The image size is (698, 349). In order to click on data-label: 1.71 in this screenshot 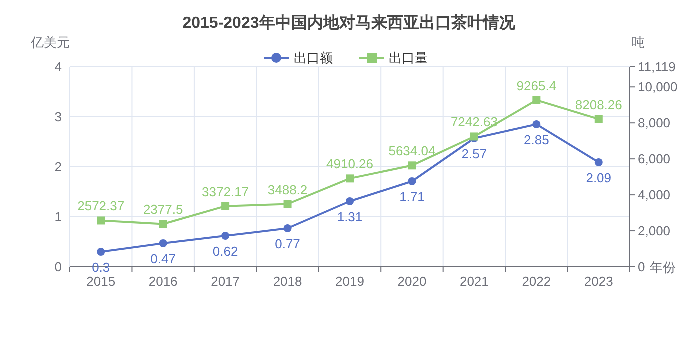, I will do `click(412, 197)`.